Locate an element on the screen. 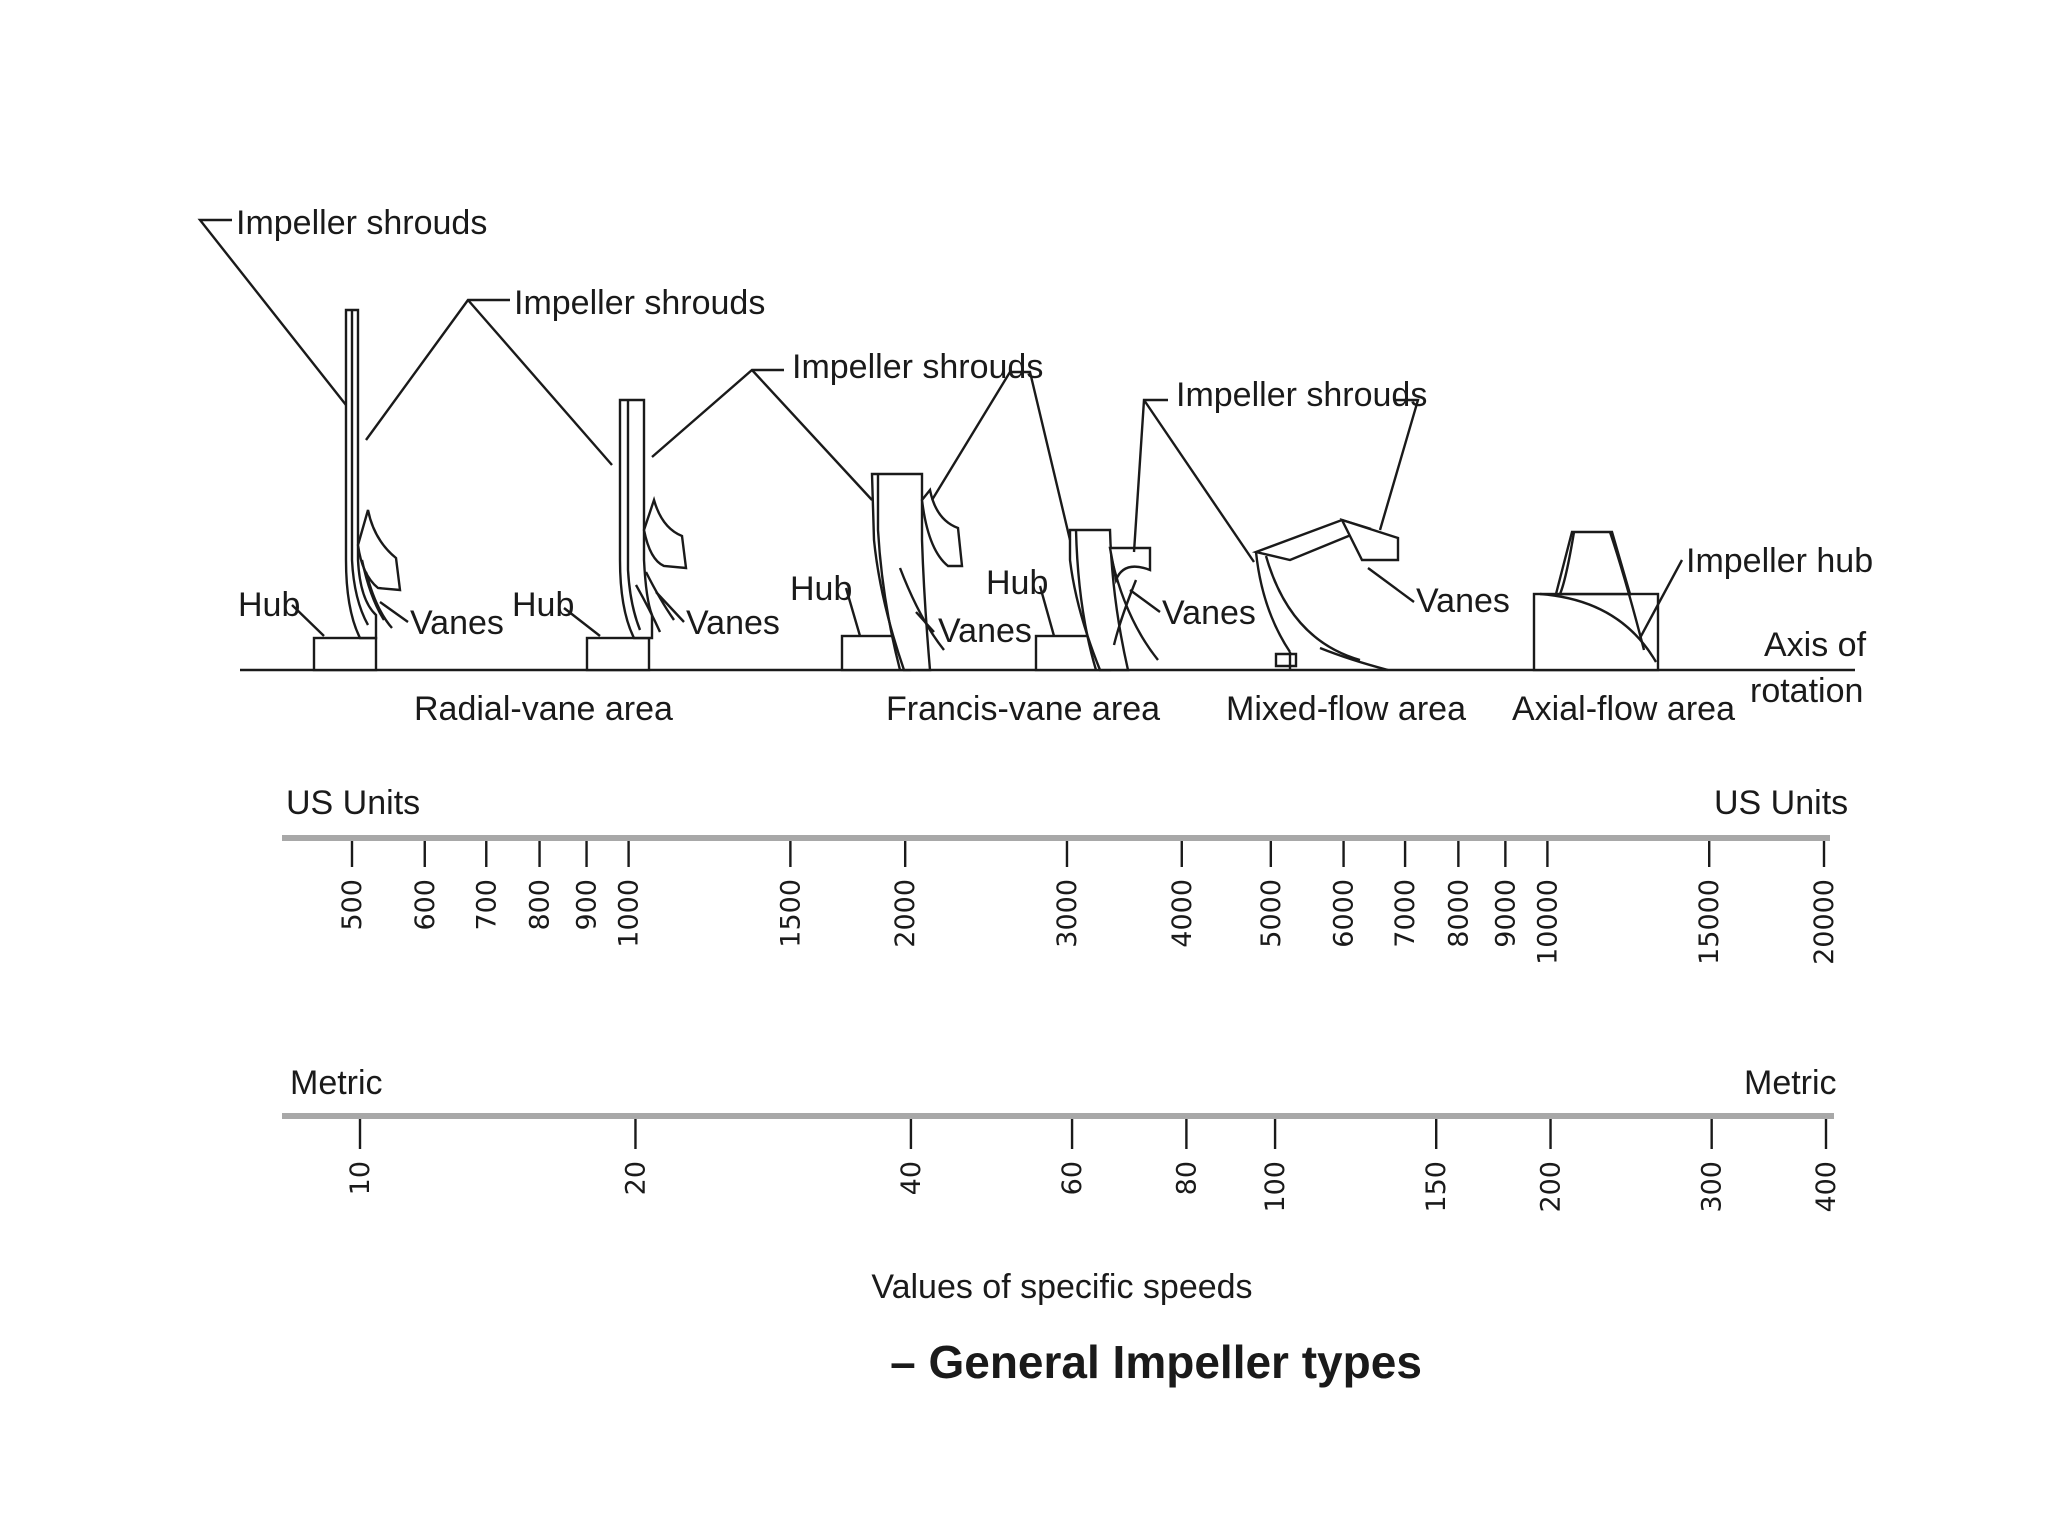  impeller-mixed-flow is located at coordinates (1325, 594).